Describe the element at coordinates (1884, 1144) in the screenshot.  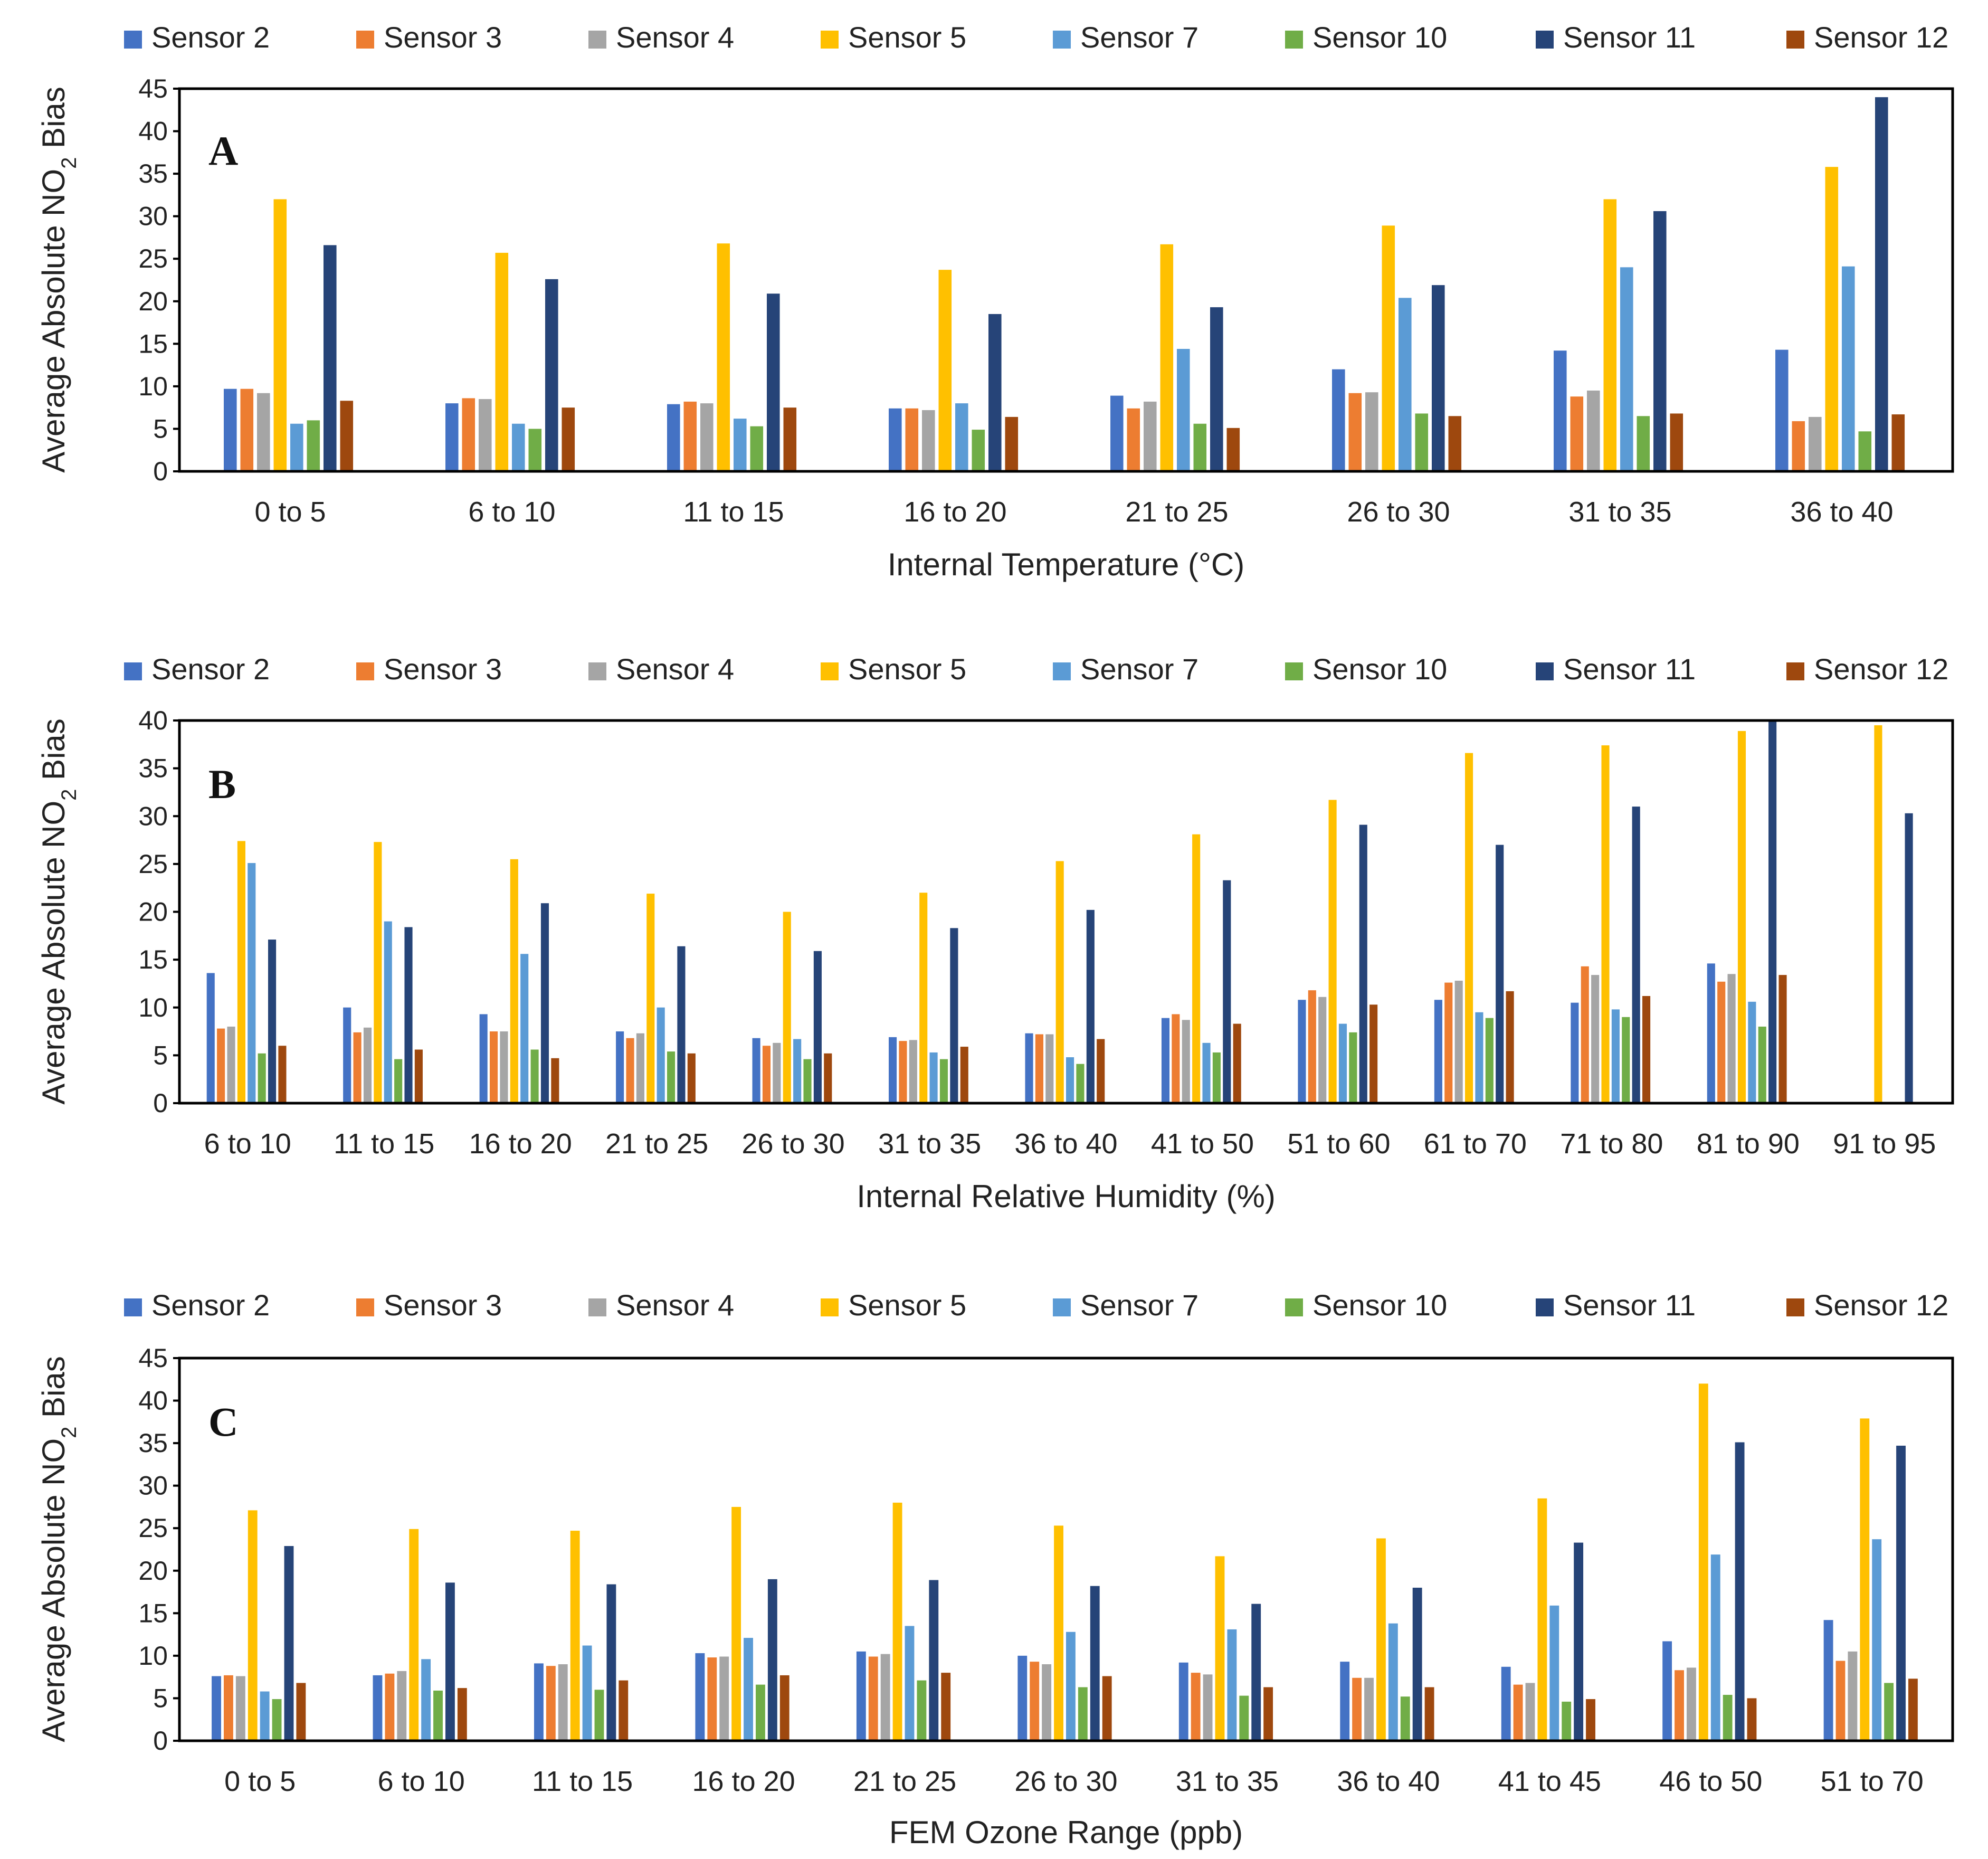
I see `x-tick-label: 91 to 95` at that location.